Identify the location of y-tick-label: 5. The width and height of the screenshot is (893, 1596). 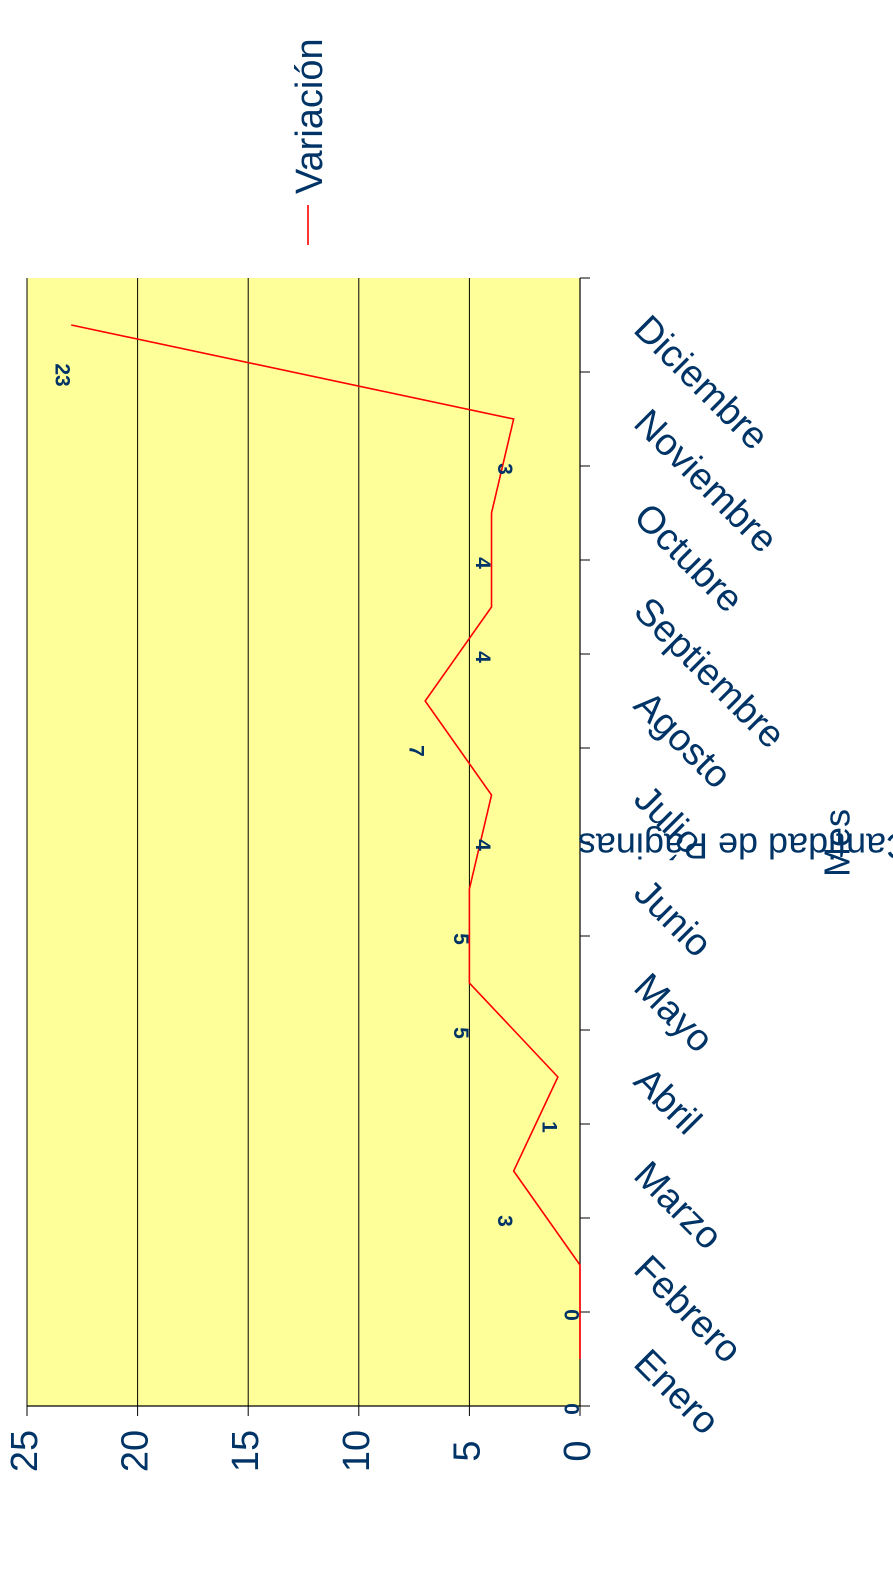
(467, 1450).